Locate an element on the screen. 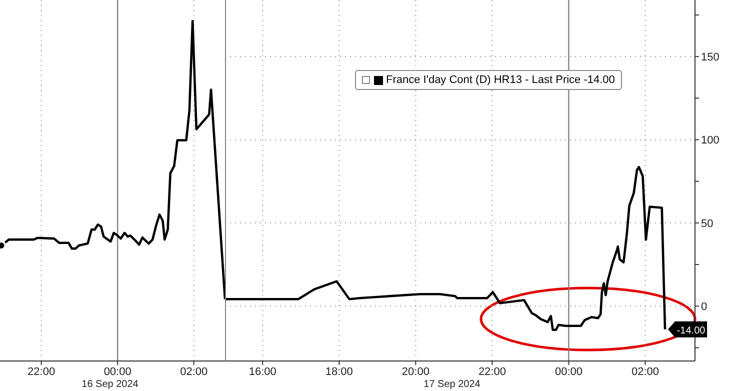 The width and height of the screenshot is (732, 391). y-tick-label: 50 is located at coordinates (707, 224).